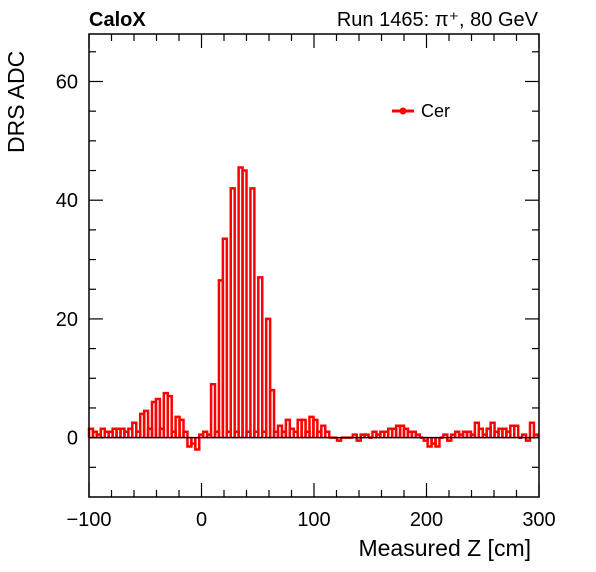  I want to click on y-tick-label: 60, so click(67, 82).